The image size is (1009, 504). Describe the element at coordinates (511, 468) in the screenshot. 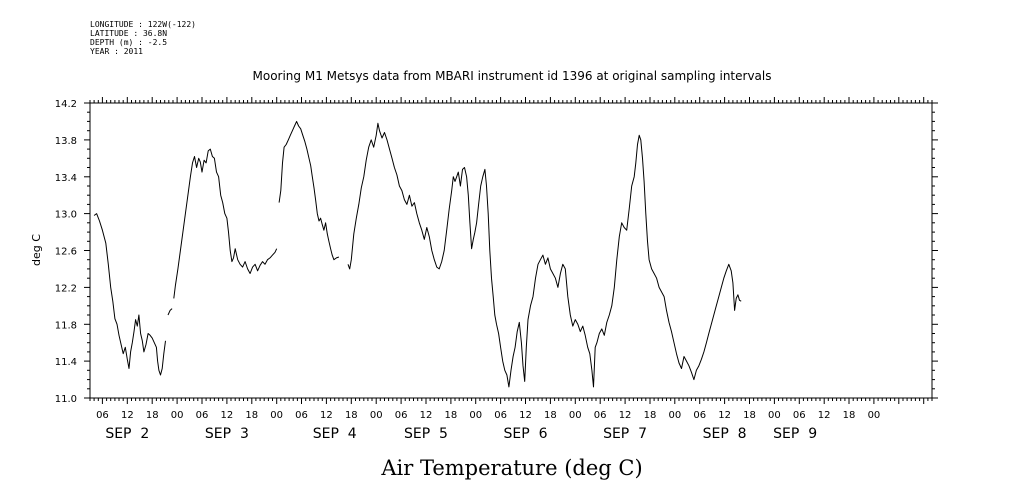

I see `x-axis-label: Air Temperature (deg C)` at that location.